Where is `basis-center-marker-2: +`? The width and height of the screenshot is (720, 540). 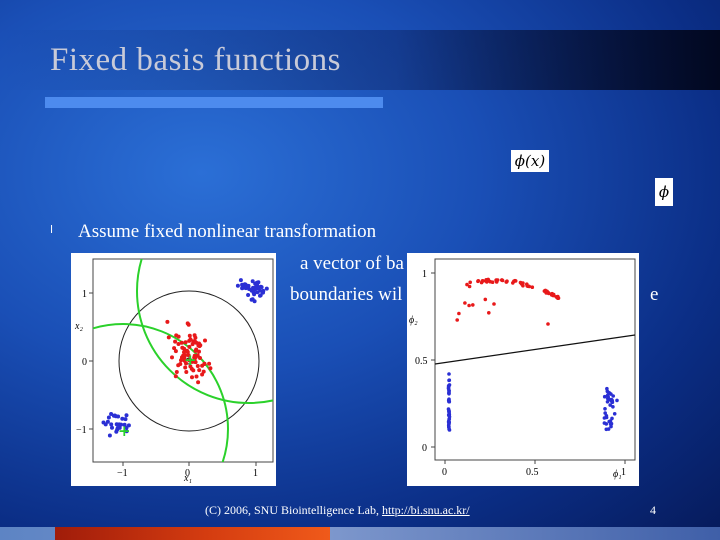 basis-center-marker-2: + is located at coordinates (124, 431).